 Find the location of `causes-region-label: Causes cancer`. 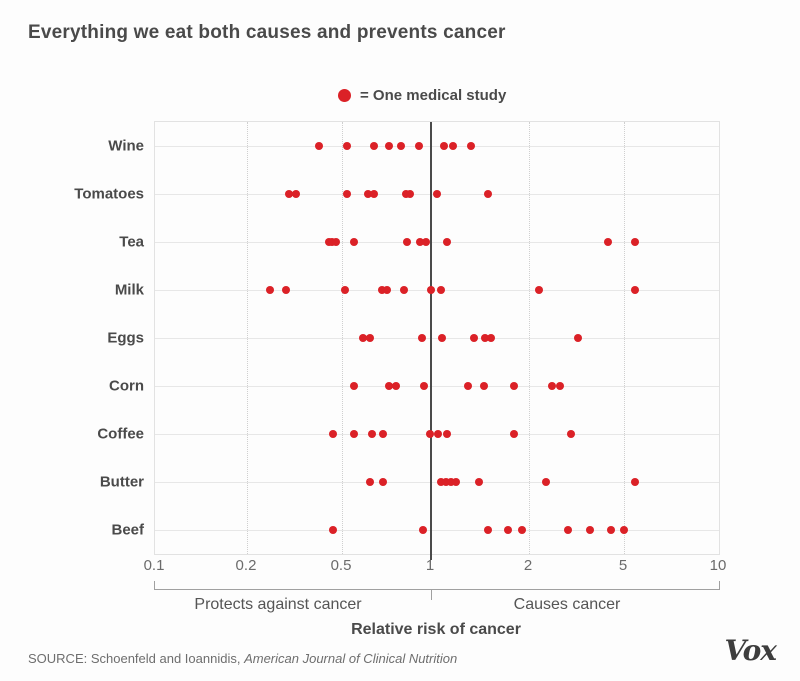

causes-region-label: Causes cancer is located at coordinates (567, 604).